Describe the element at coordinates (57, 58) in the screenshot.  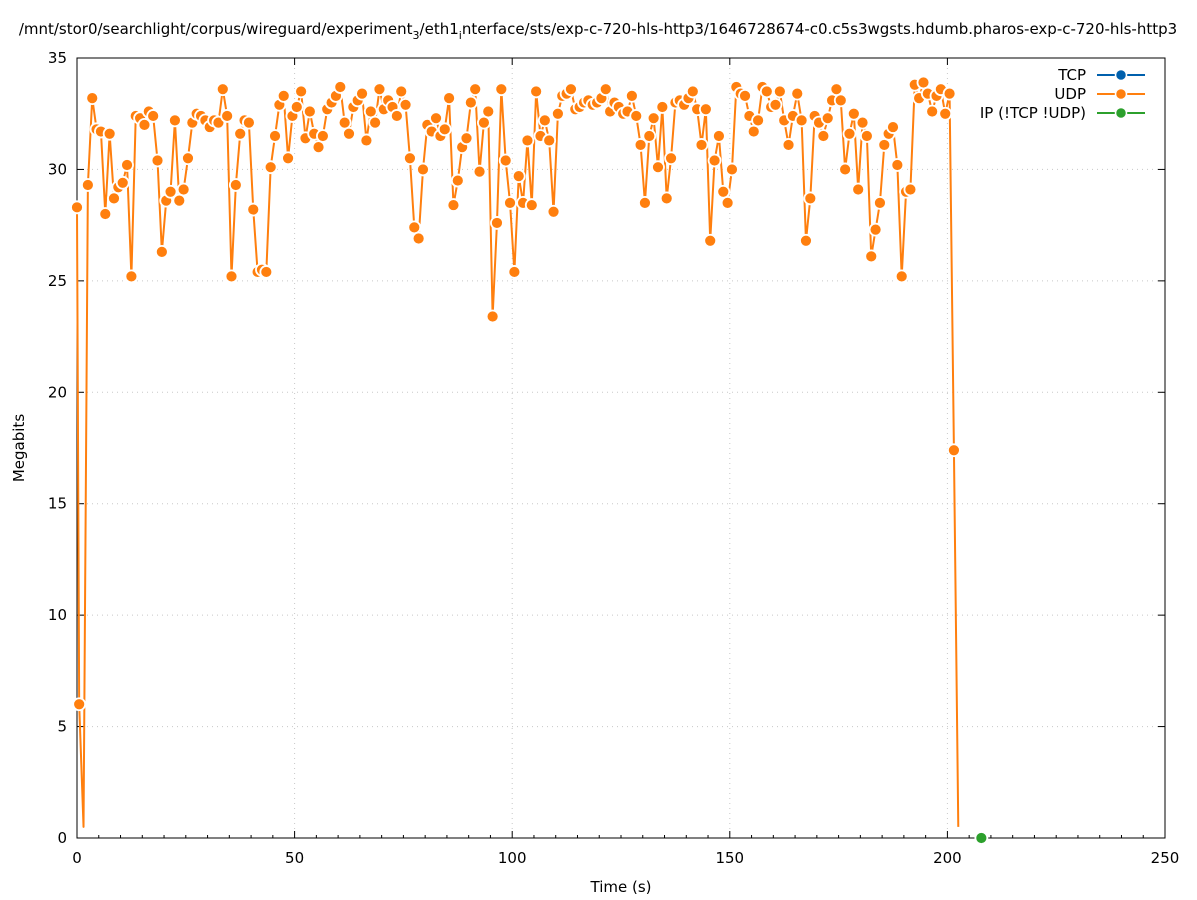
I see `y-tick-label: 35` at that location.